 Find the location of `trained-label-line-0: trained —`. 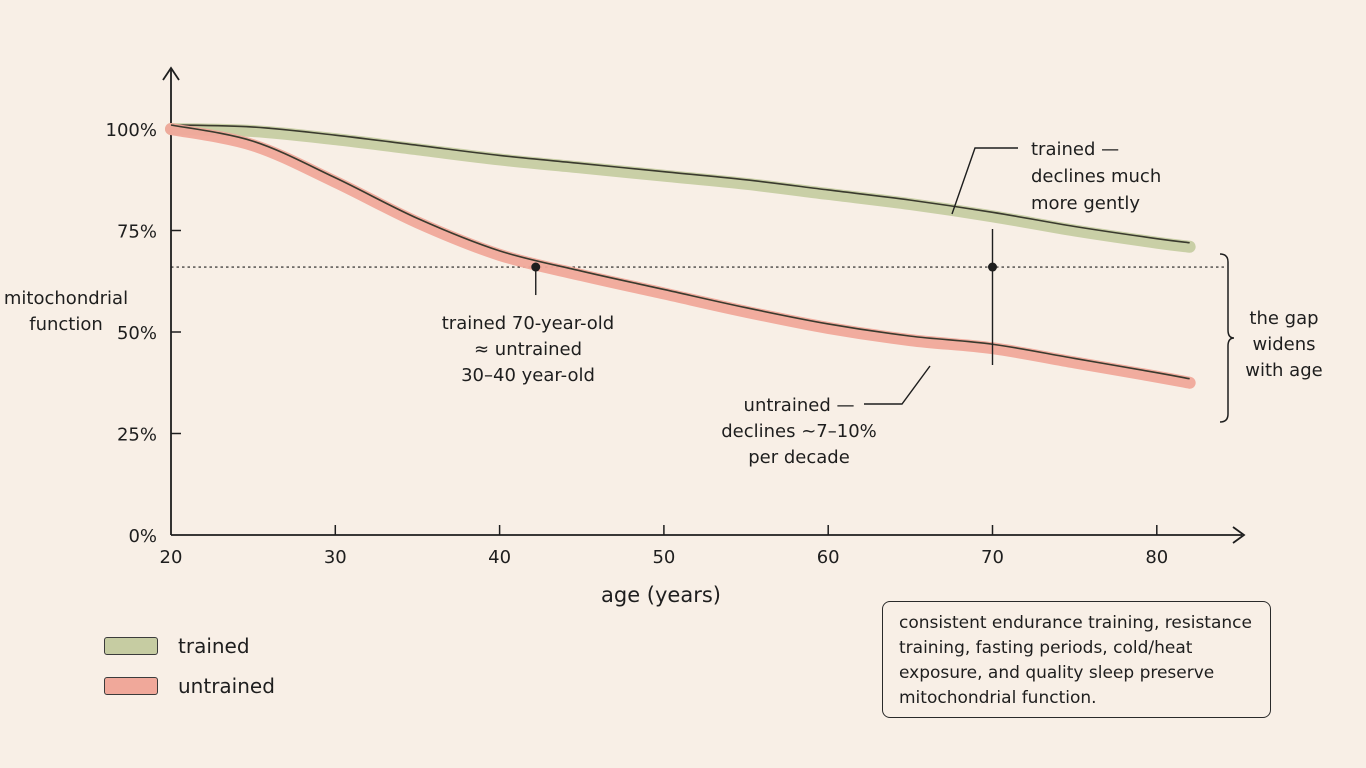

trained-label-line-0: trained — is located at coordinates (1075, 149).